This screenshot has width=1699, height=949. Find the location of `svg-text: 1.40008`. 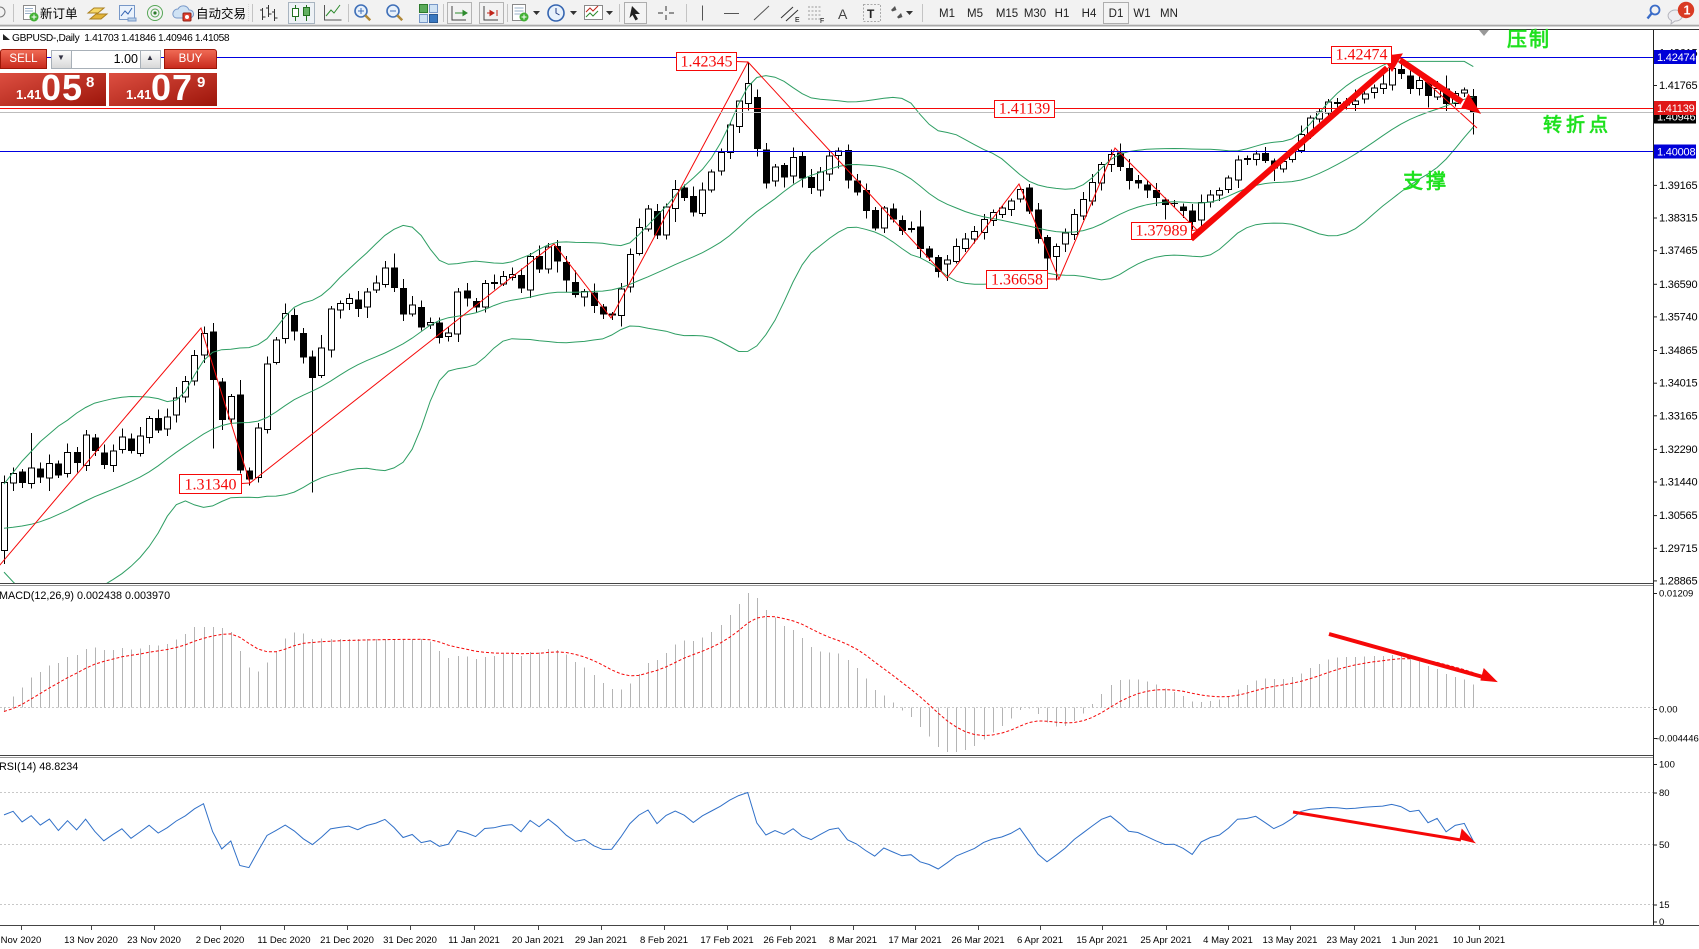

svg-text: 1.40008 is located at coordinates (1676, 153).